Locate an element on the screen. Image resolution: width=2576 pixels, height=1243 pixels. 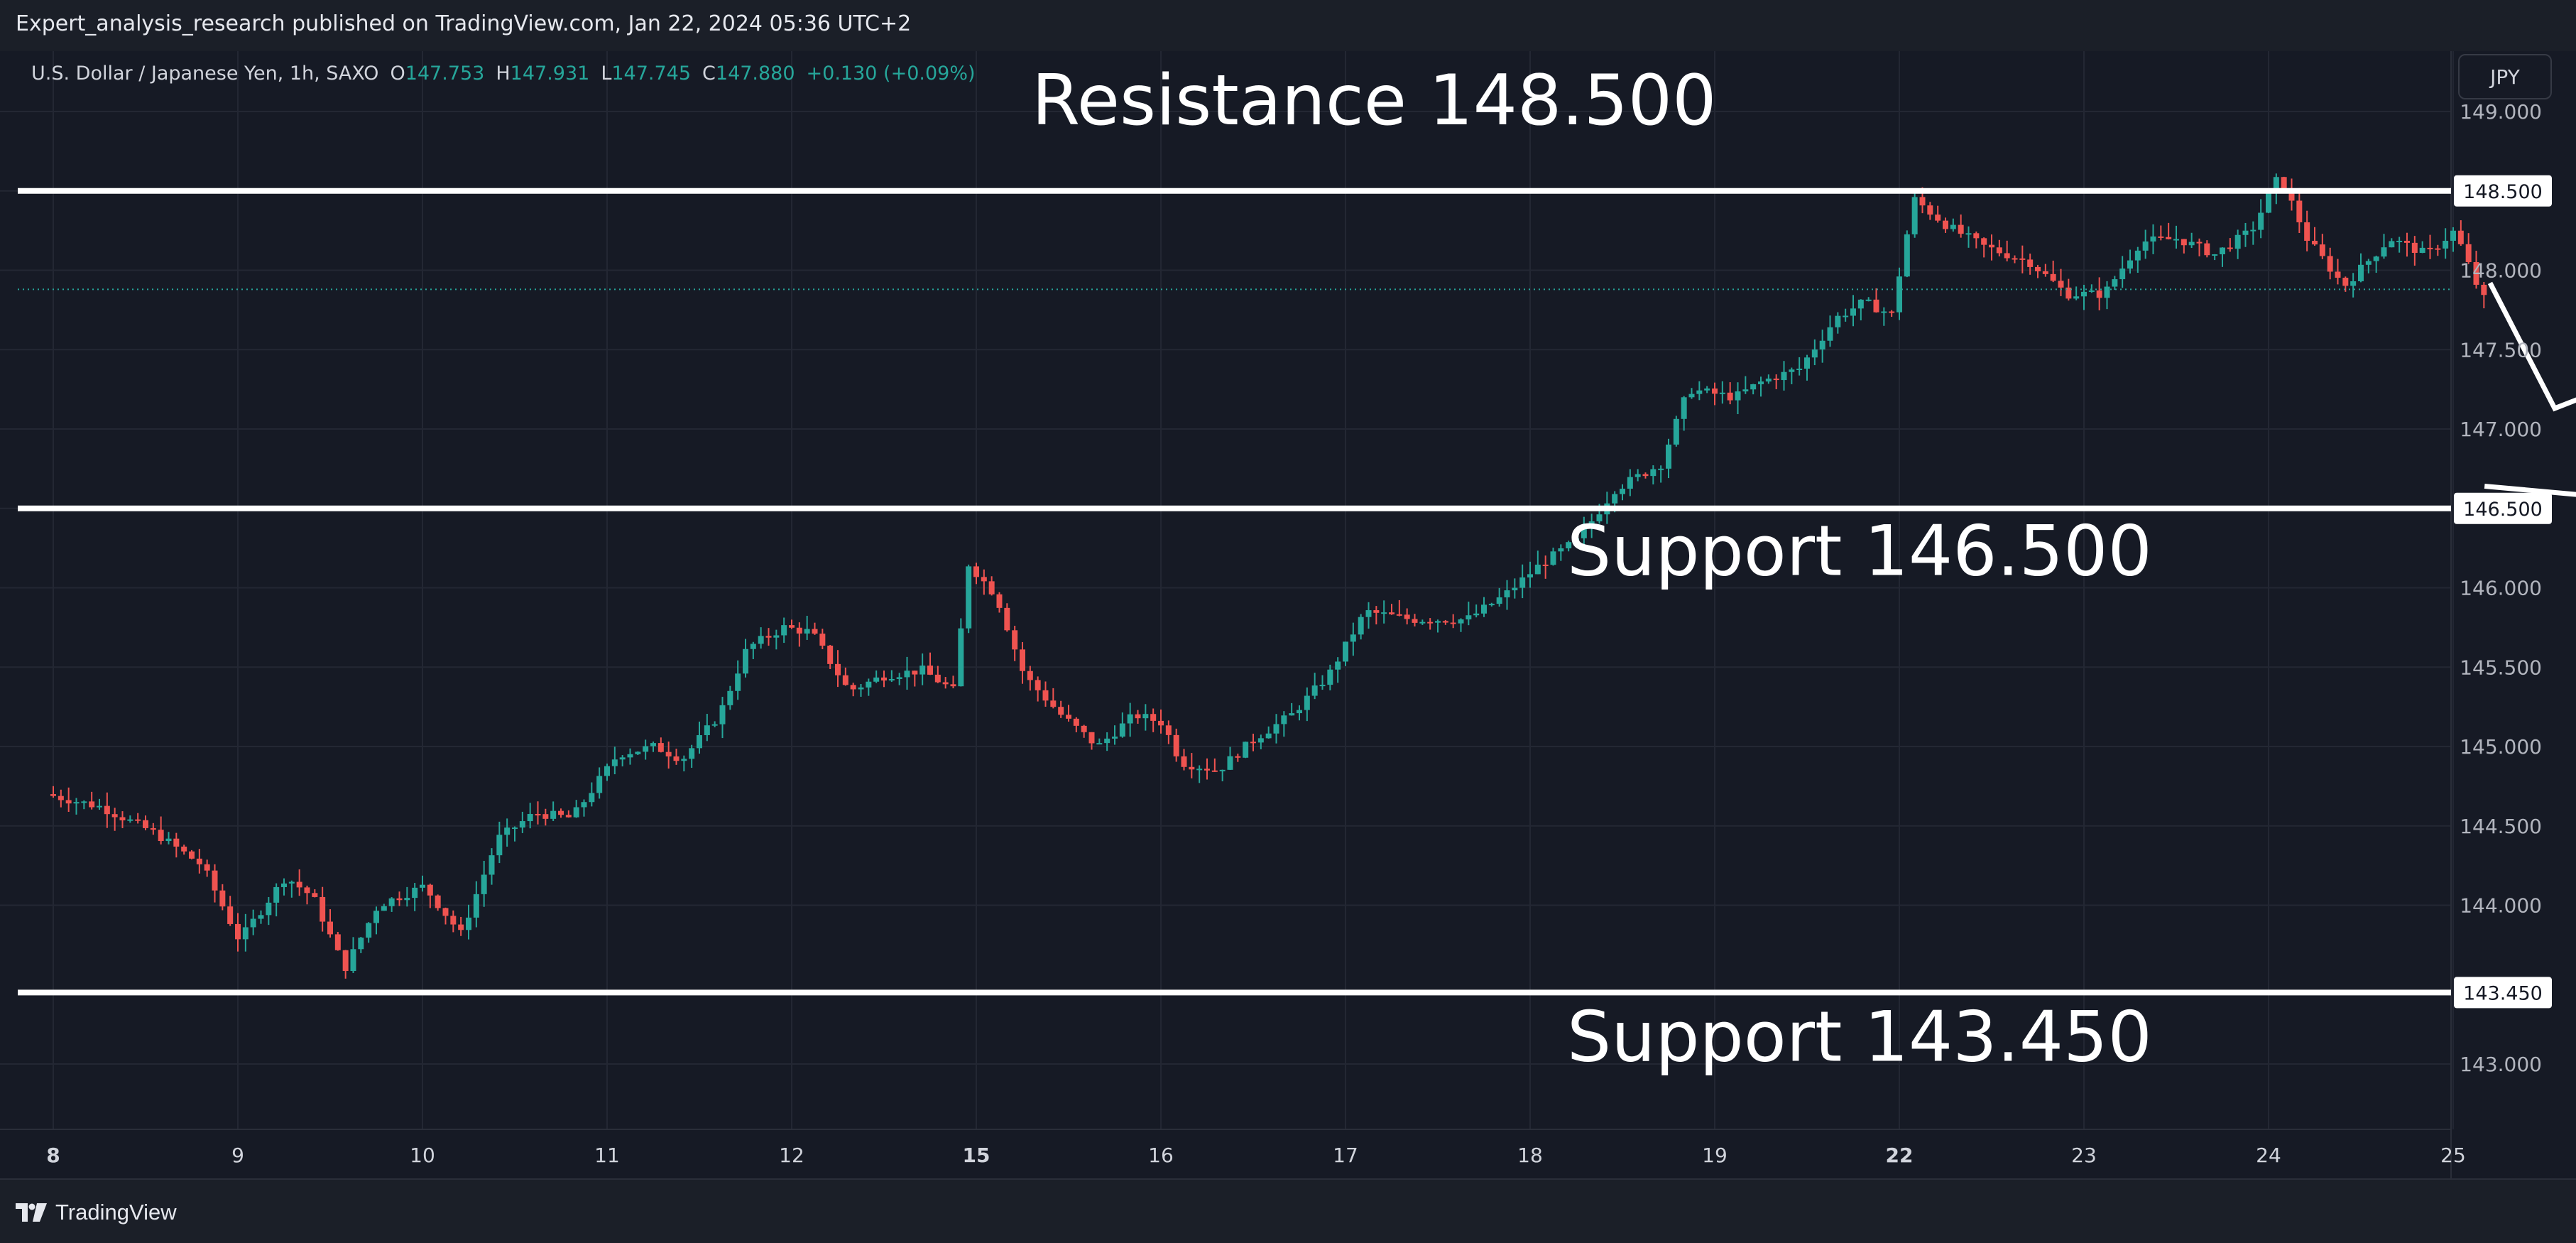
price-level-flag-text: 146.500 is located at coordinates (2503, 510).